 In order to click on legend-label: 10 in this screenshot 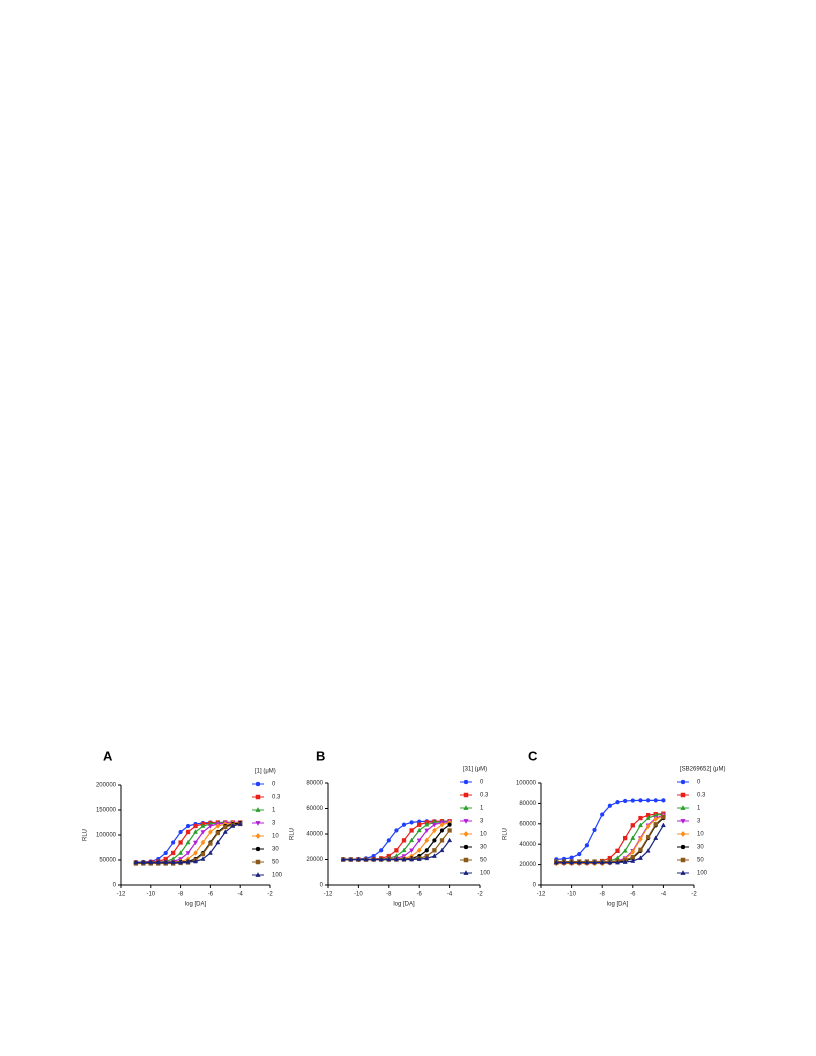, I will do `click(275, 837)`.